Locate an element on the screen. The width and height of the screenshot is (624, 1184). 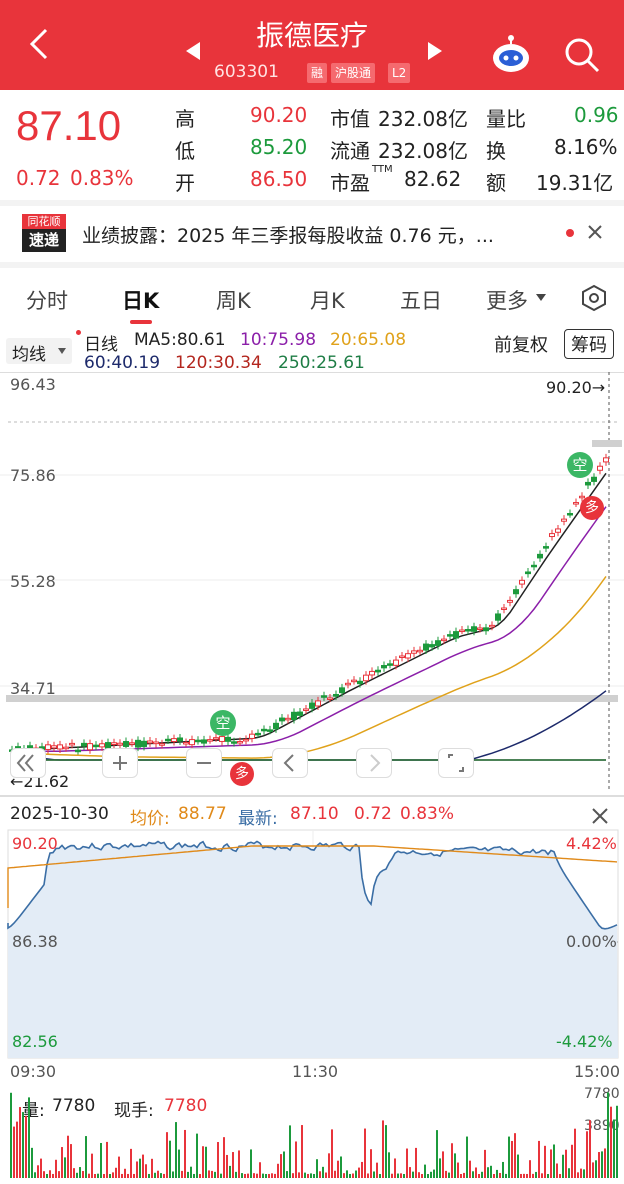
expand-icon is located at coordinates (456, 763).